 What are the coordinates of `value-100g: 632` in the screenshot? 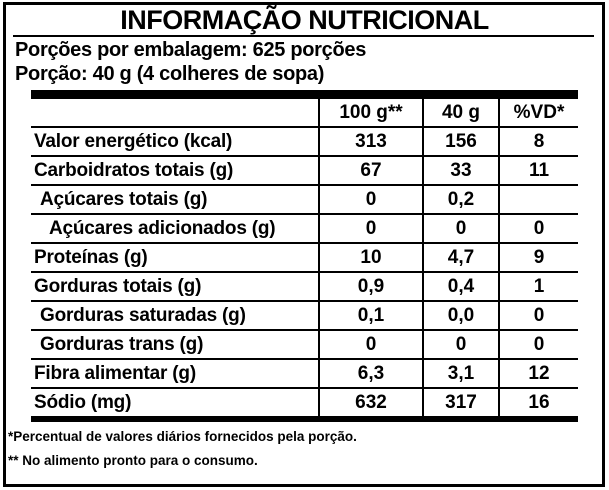 It's located at (370, 401).